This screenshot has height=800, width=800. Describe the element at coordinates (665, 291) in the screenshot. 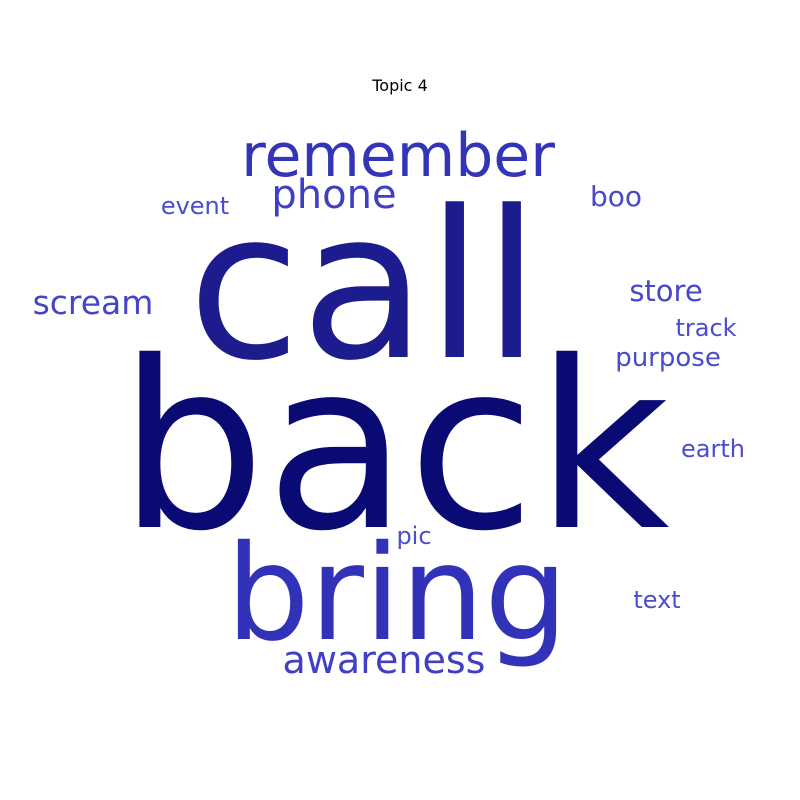

I see `word-store: store` at that location.